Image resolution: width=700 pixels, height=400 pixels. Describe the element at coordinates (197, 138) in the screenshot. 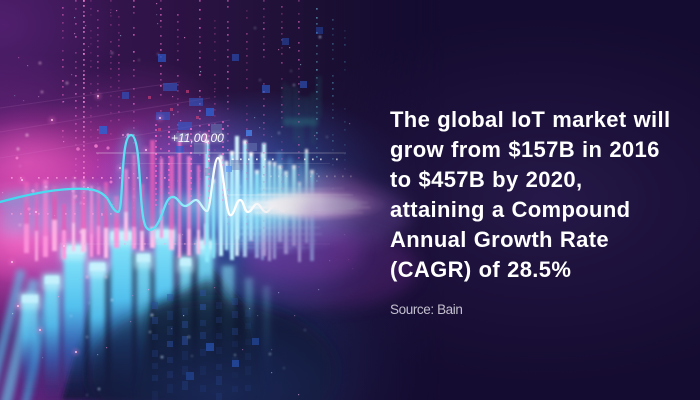

I see `svg-text: +11,00.00` at that location.